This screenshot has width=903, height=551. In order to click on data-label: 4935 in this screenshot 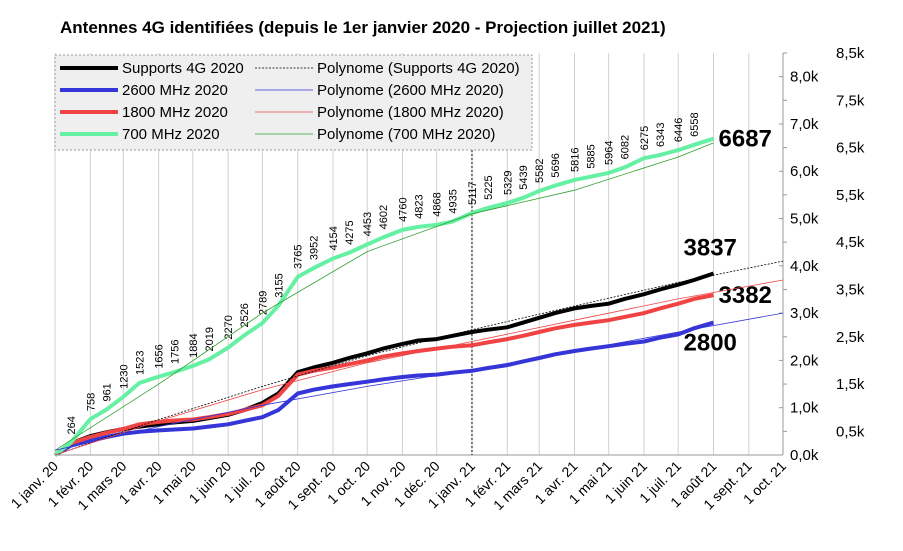, I will do `click(454, 201)`.